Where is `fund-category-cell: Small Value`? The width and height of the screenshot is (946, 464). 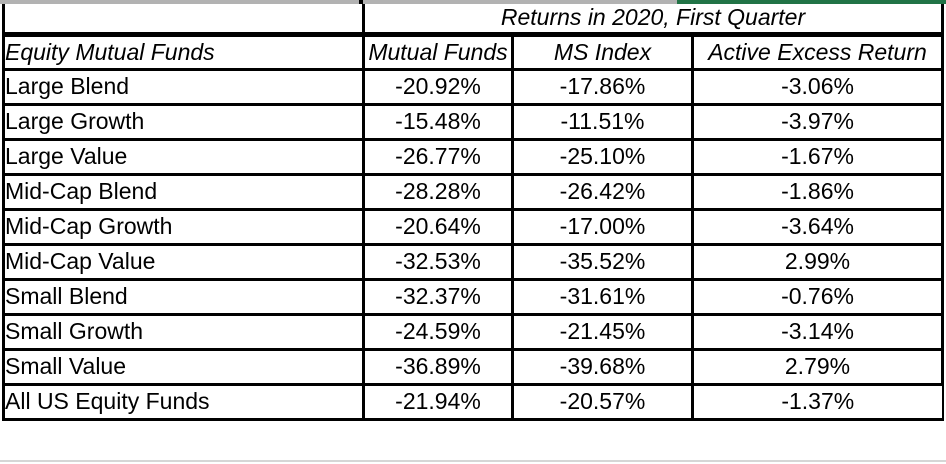
fund-category-cell: Small Value is located at coordinates (183, 366).